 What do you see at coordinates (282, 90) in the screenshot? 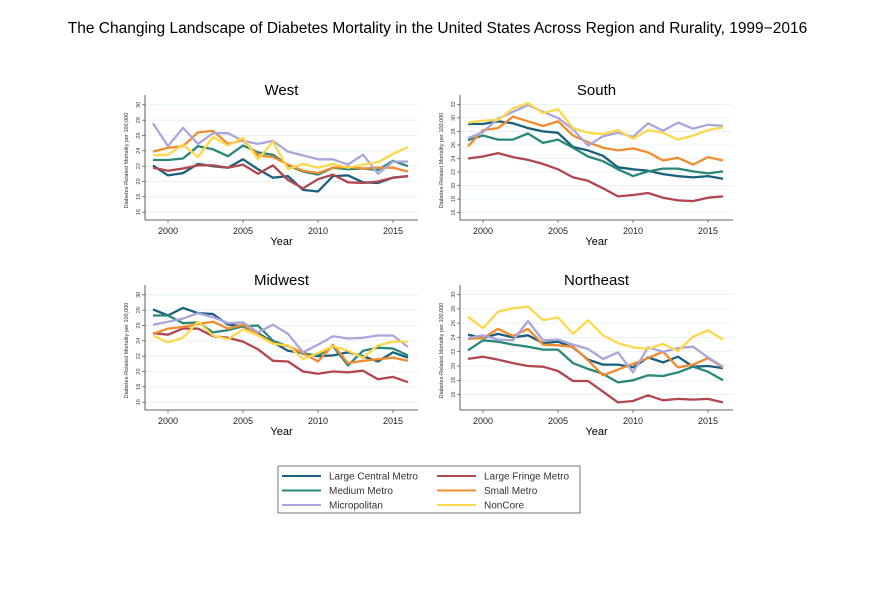
I see `panel-title-west: West` at bounding box center [282, 90].